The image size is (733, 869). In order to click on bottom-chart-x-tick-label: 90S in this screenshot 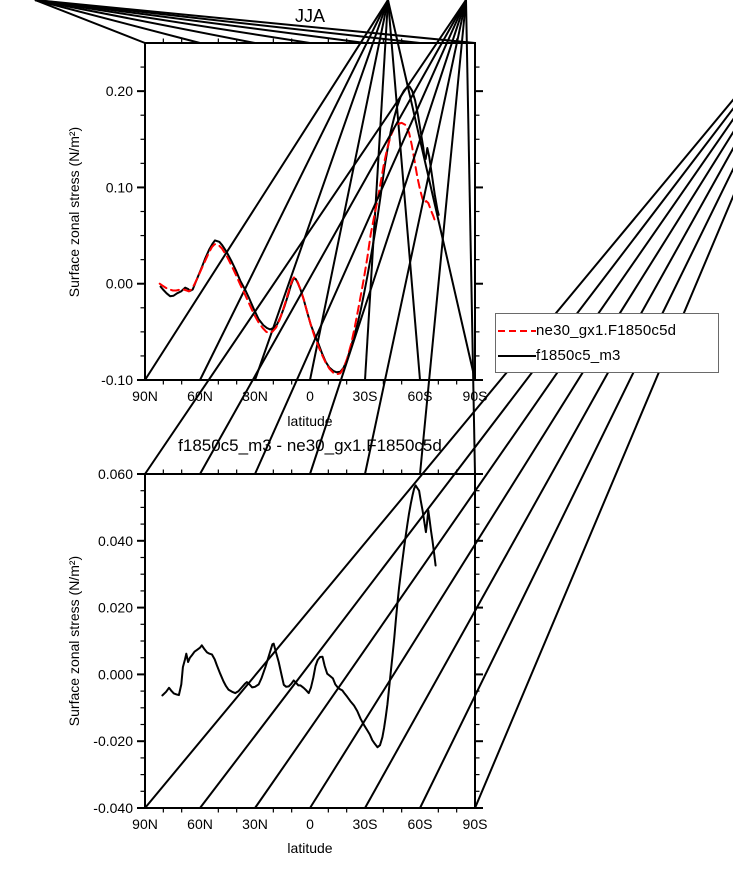, I will do `click(475, 824)`.